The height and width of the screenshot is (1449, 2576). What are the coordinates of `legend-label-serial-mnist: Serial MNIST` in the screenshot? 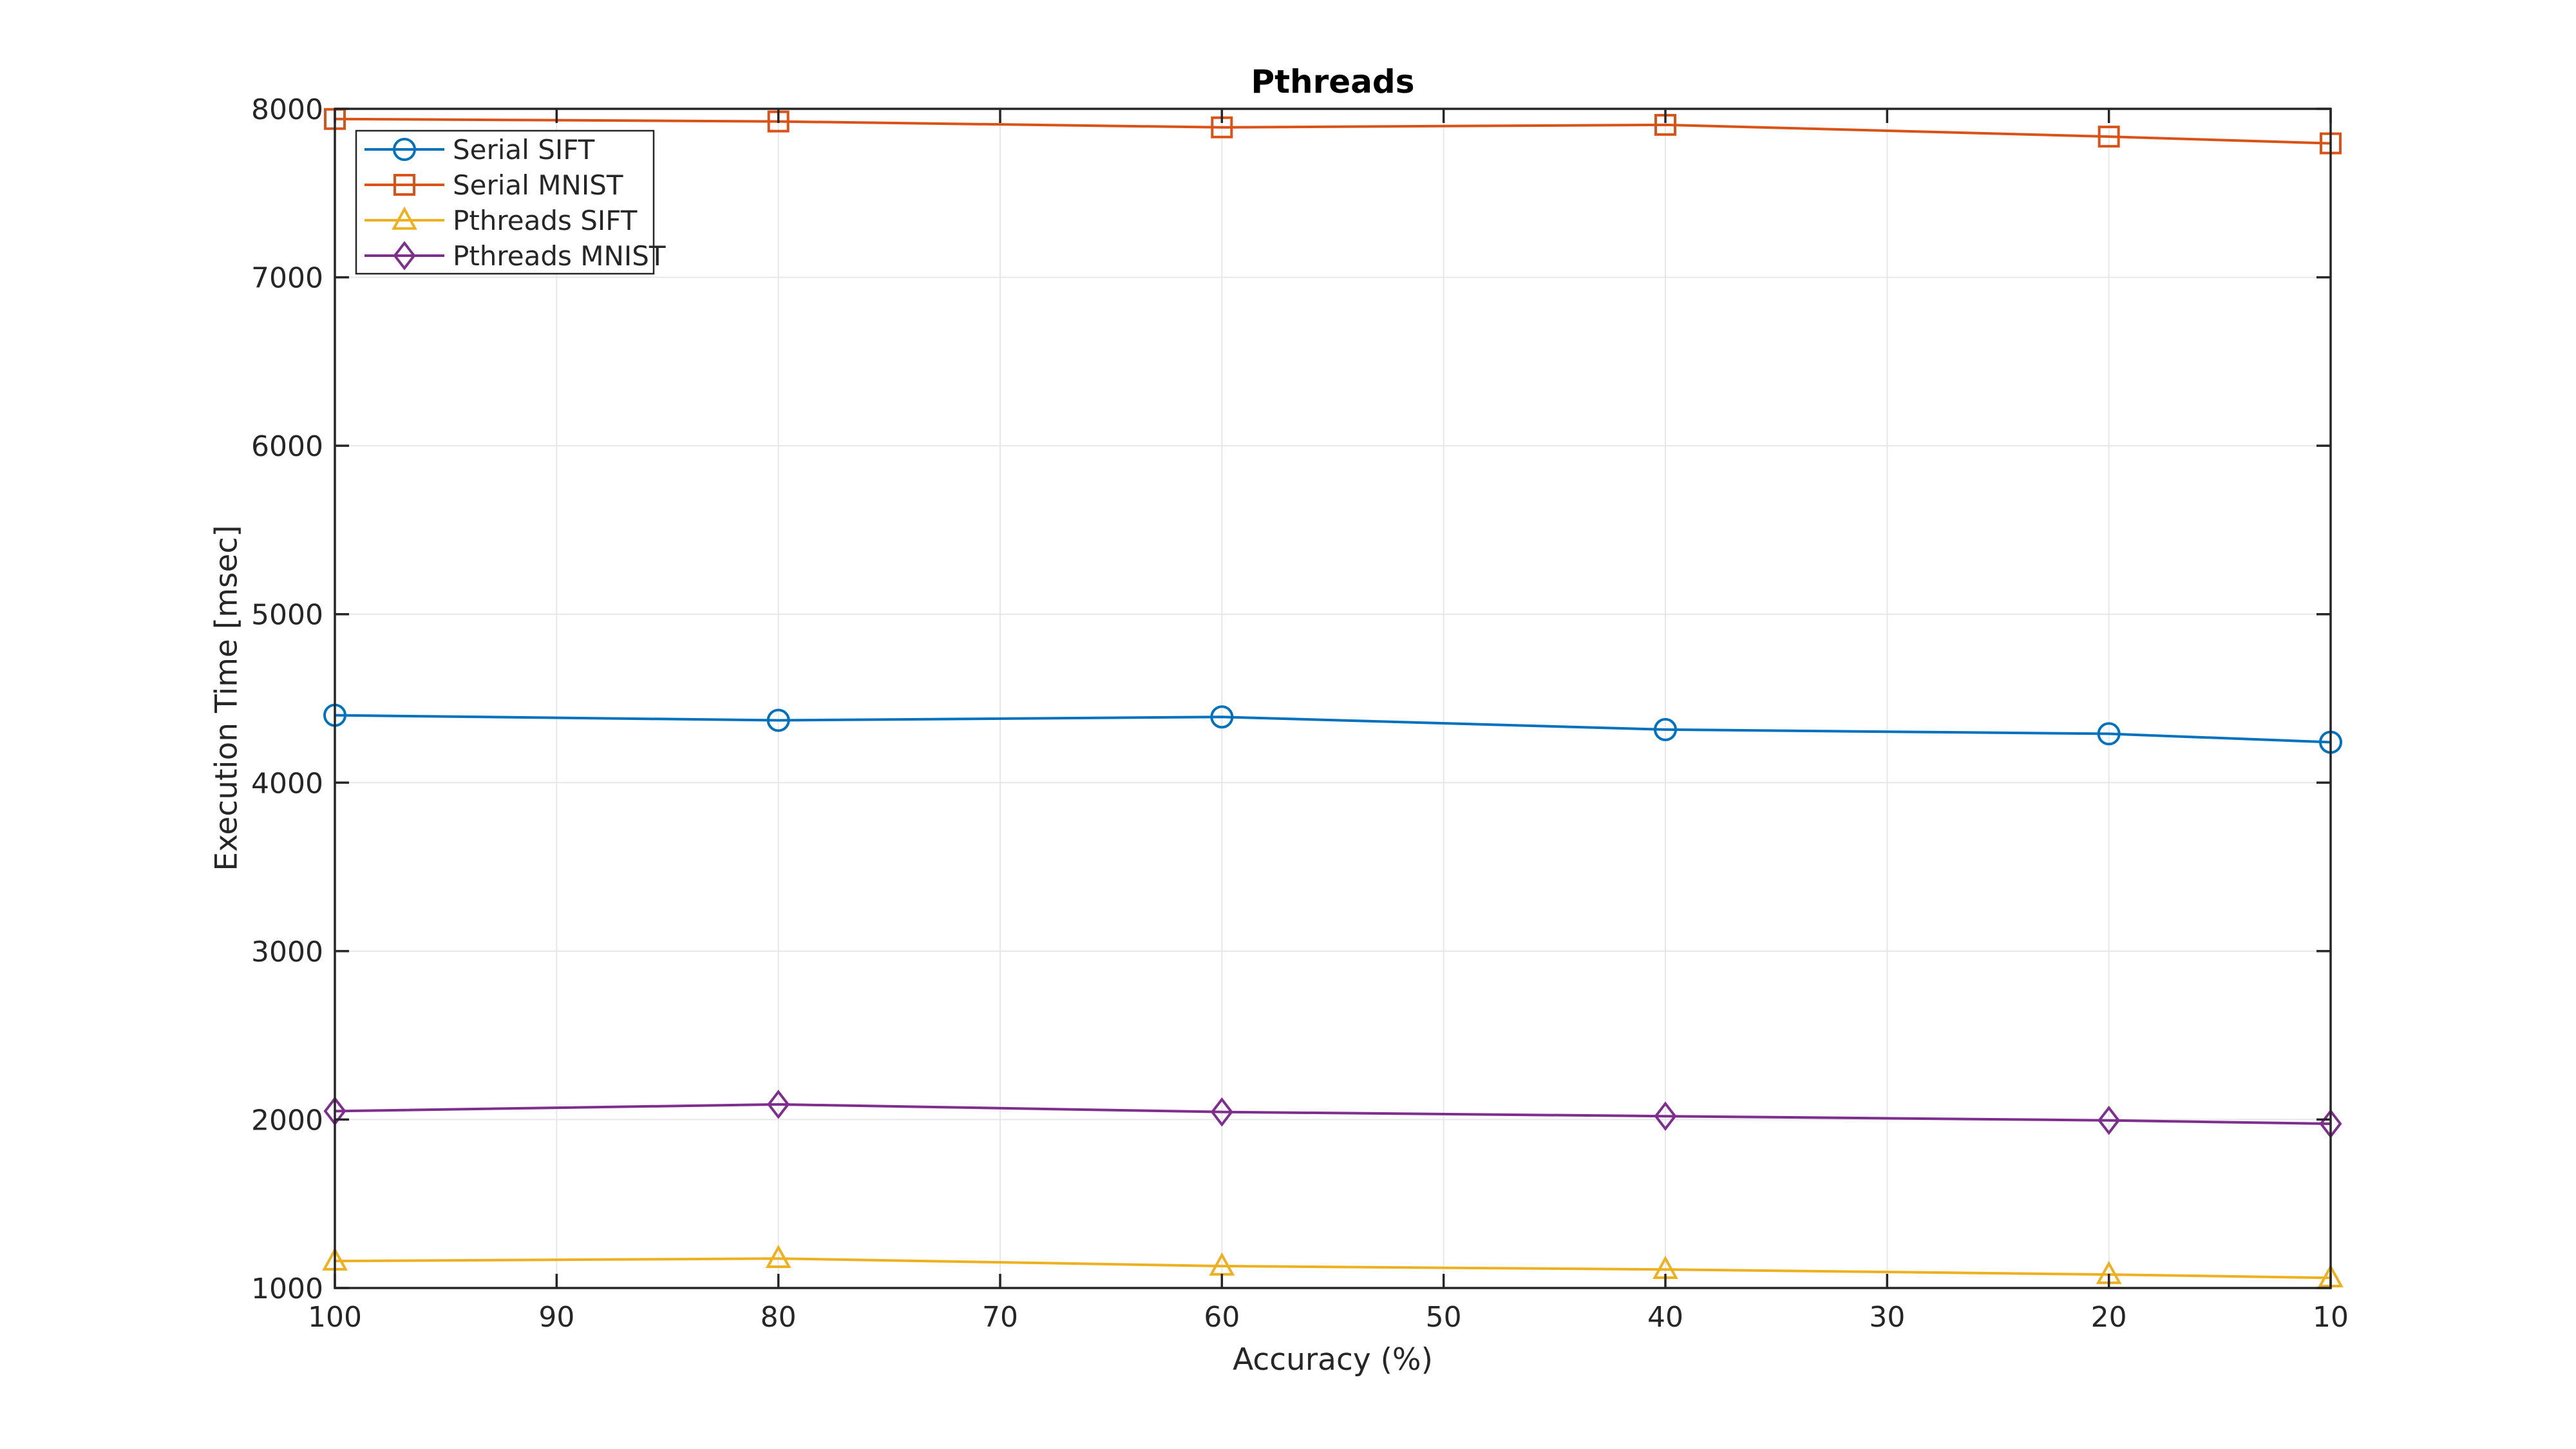 It's located at (538, 185).